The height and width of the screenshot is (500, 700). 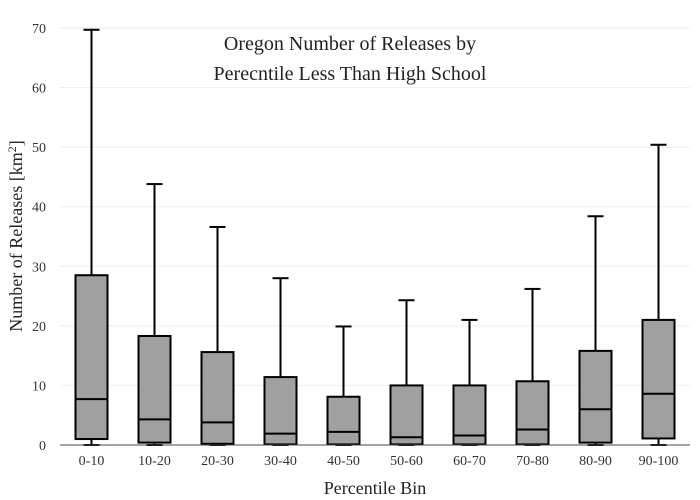 What do you see at coordinates (39, 148) in the screenshot?
I see `y-tick-label: 50` at bounding box center [39, 148].